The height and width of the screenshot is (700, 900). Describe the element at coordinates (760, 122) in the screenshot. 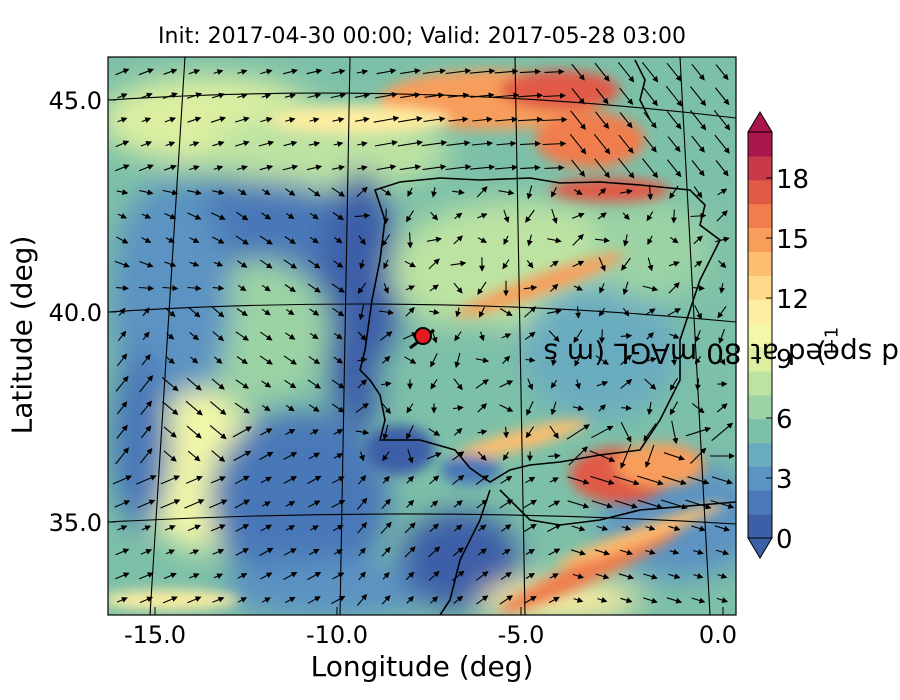

I see `colorbar-extend-max` at that location.